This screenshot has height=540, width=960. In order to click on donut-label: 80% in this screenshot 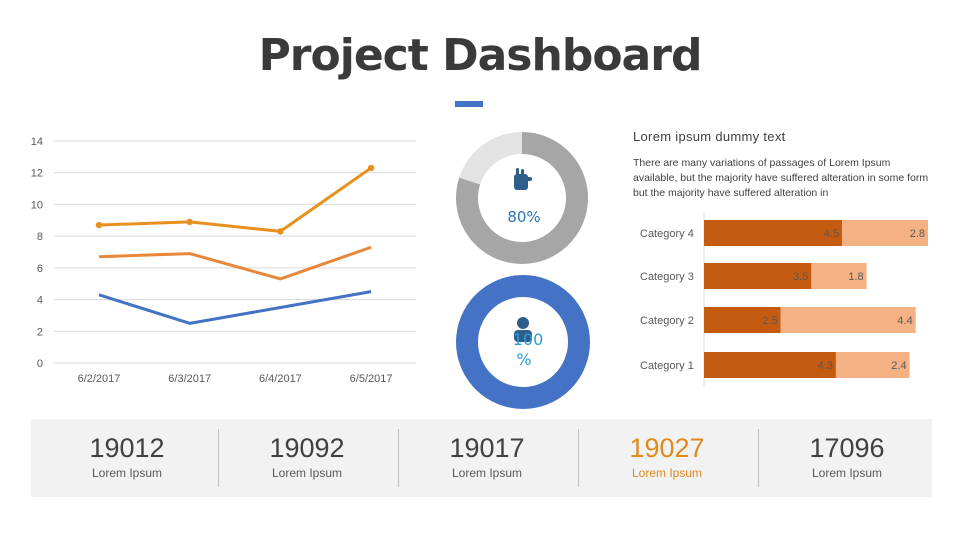, I will do `click(523, 217)`.